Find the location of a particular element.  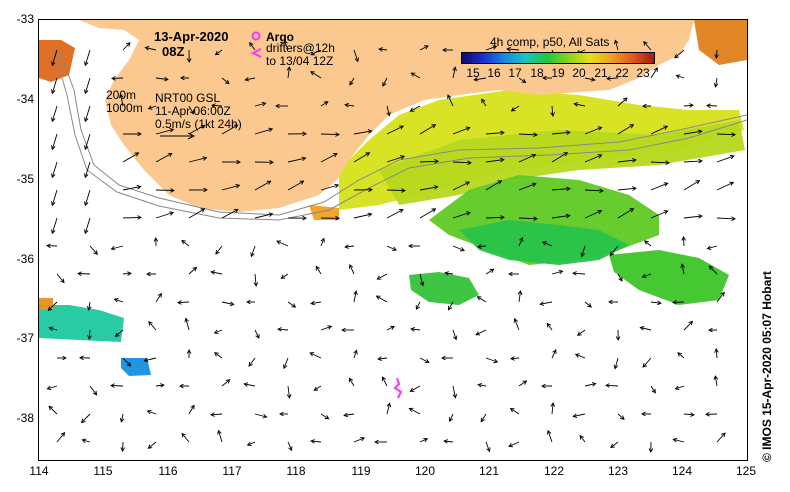

colorbar-tick: 17 is located at coordinates (515, 73).